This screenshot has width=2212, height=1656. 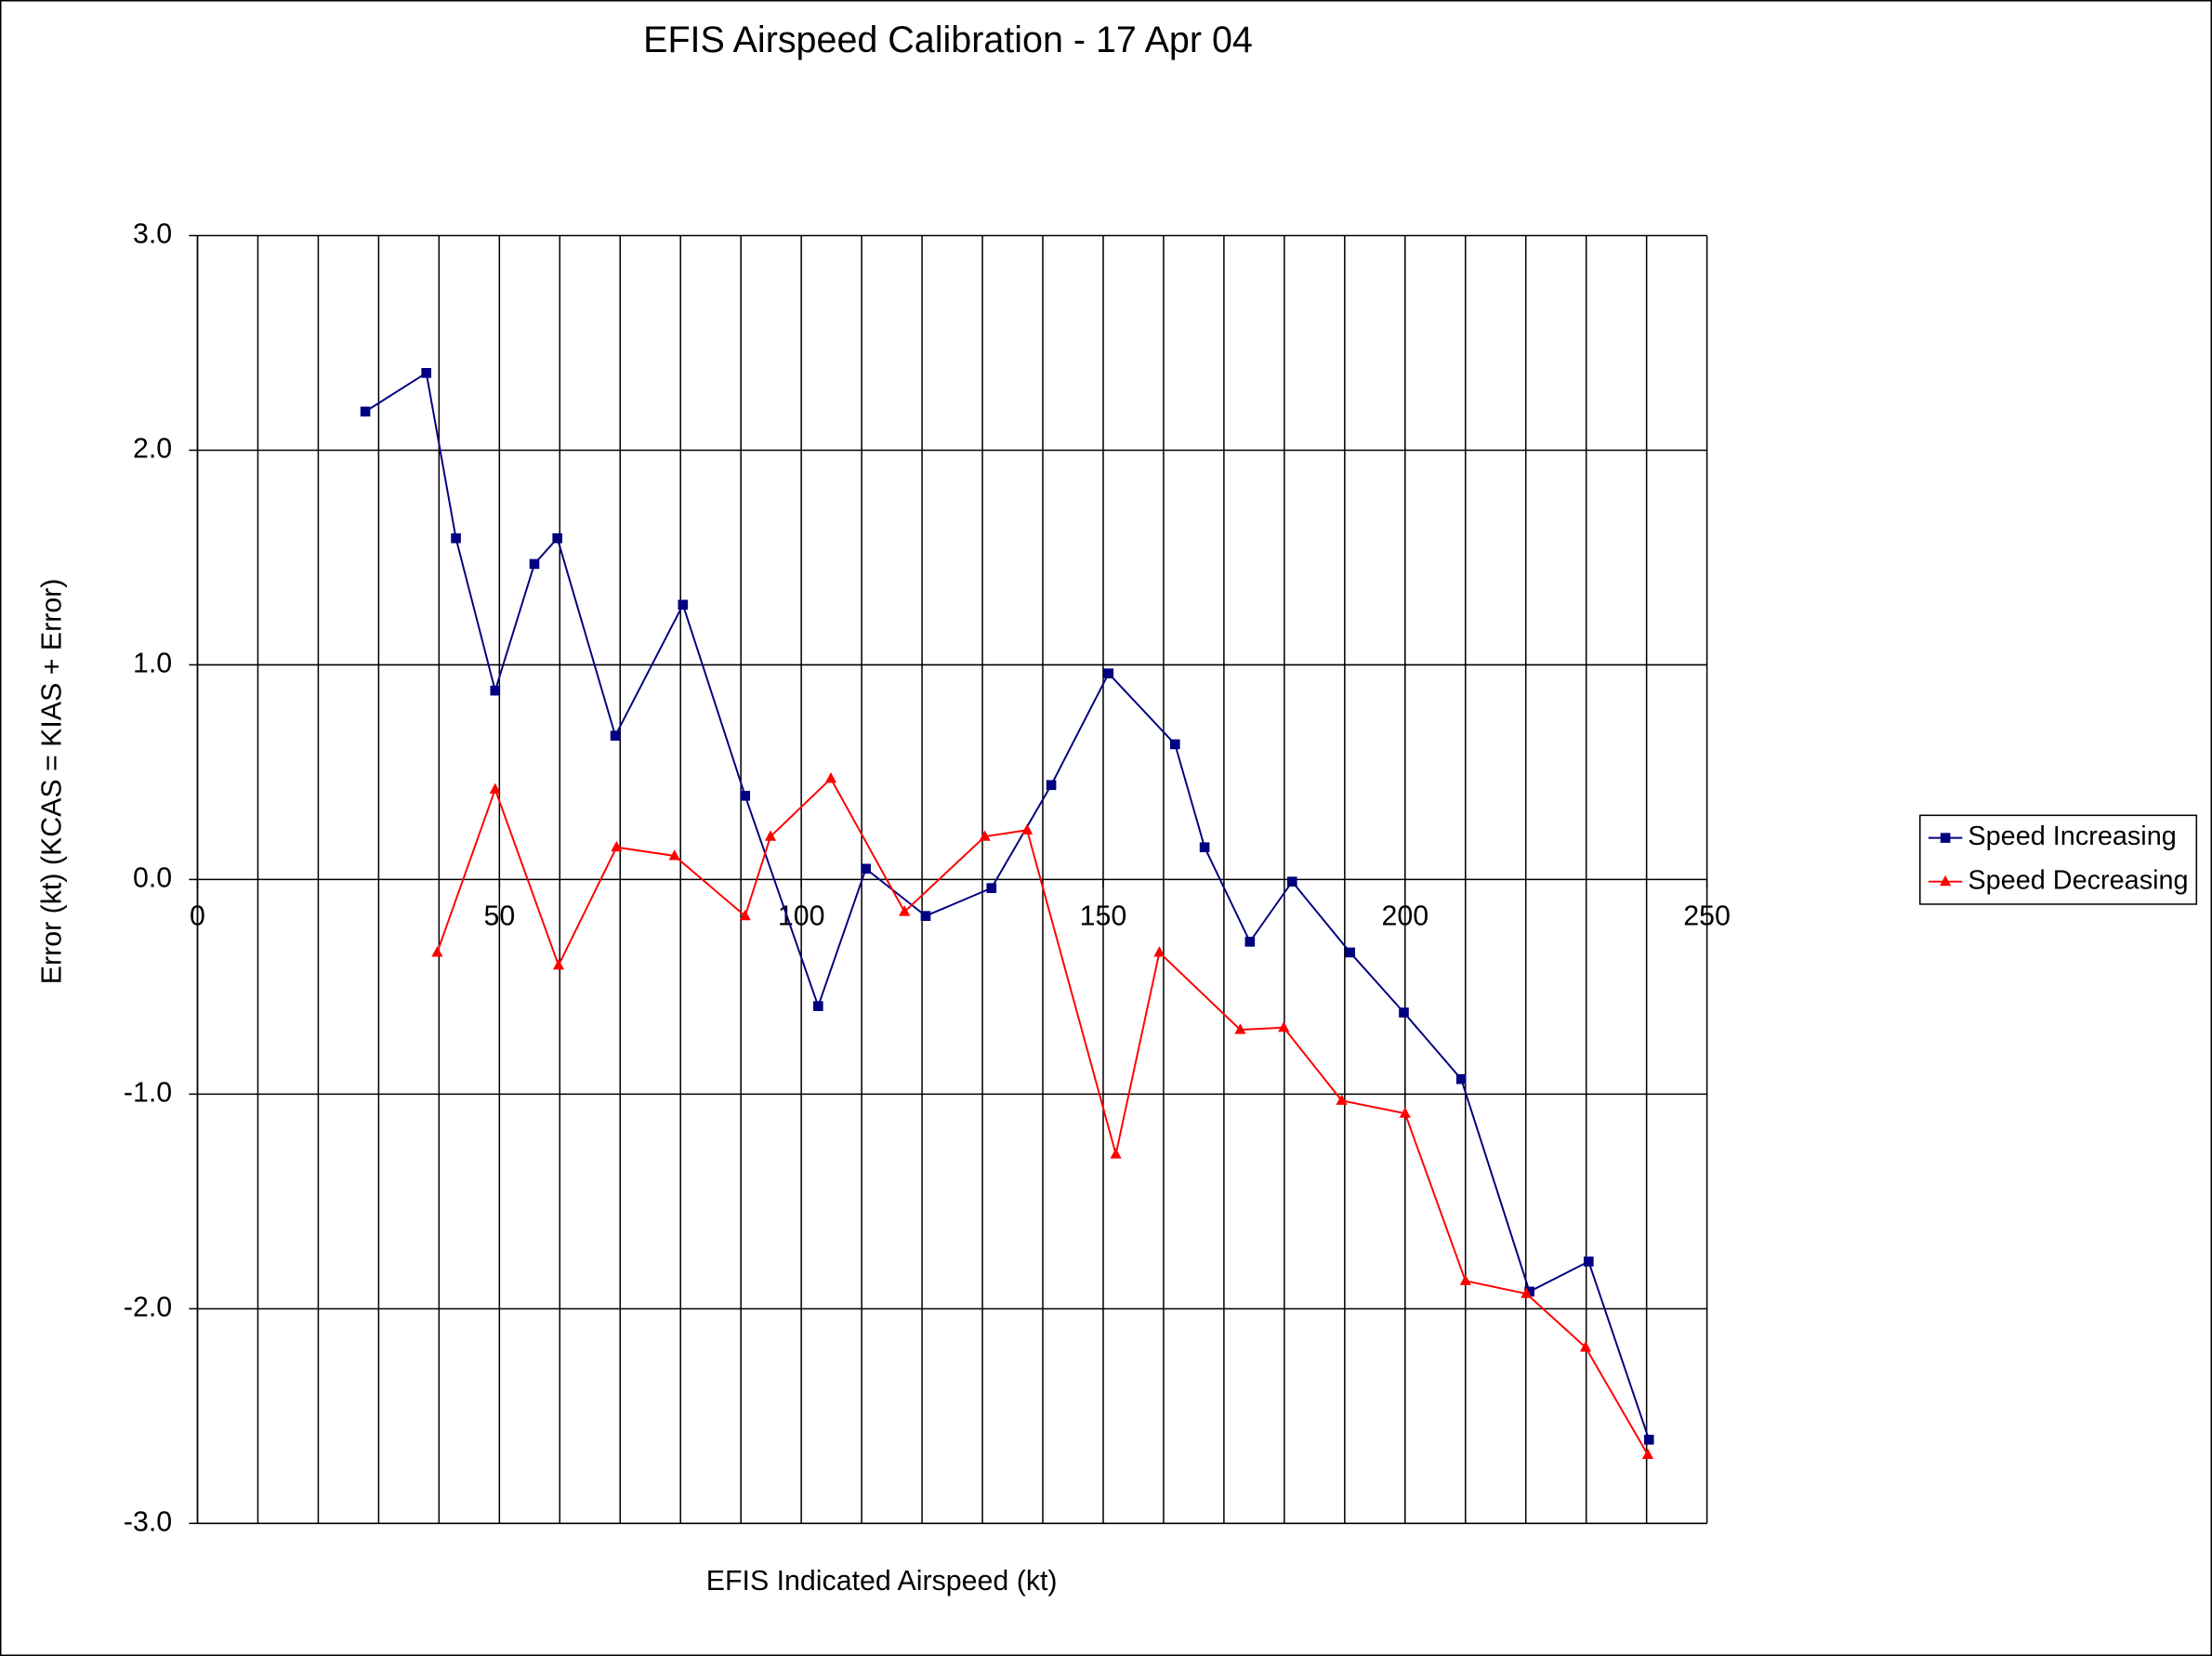 What do you see at coordinates (148, 1307) in the screenshot?
I see `y-tick-label: -2.0` at bounding box center [148, 1307].